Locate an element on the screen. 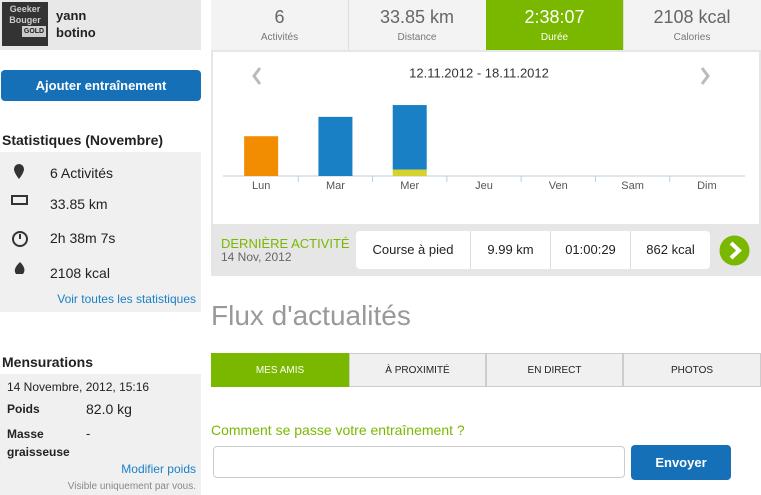 The image size is (761, 495). summary-value: 6 is located at coordinates (279, 17).